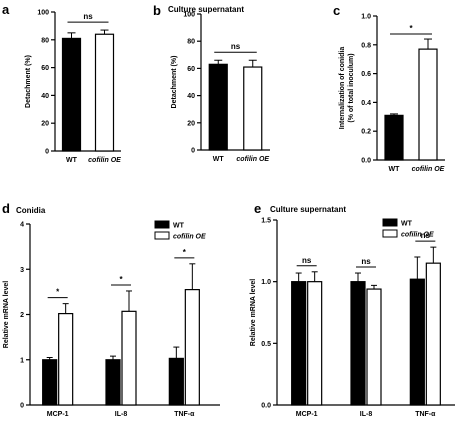 Image resolution: width=474 pixels, height=425 pixels. What do you see at coordinates (22, 360) in the screenshot?
I see `y-tick-label: 1` at bounding box center [22, 360].